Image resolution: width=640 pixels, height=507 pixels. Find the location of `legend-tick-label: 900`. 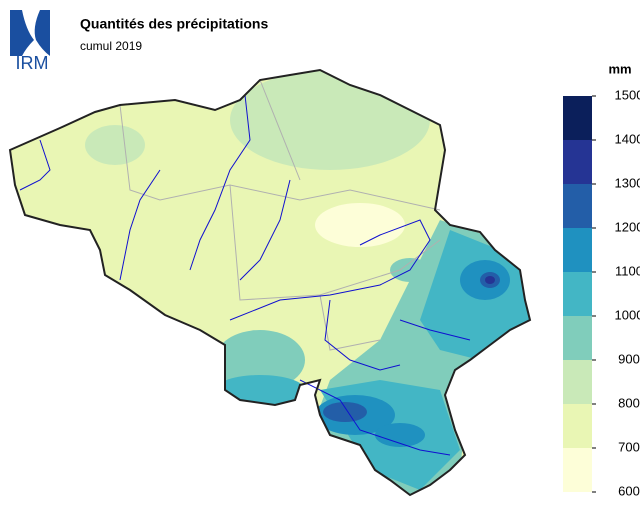

legend-tick-label: 900 is located at coordinates (629, 358).